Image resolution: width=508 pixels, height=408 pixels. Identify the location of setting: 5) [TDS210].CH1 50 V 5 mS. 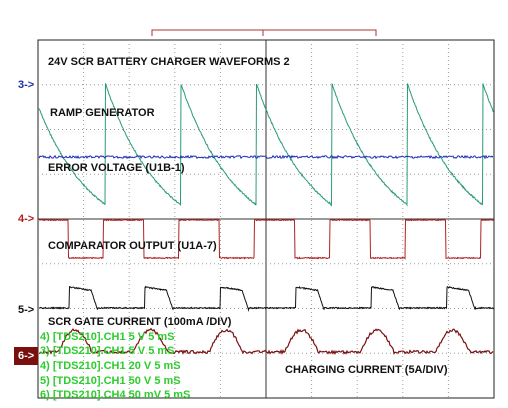
(110, 381).